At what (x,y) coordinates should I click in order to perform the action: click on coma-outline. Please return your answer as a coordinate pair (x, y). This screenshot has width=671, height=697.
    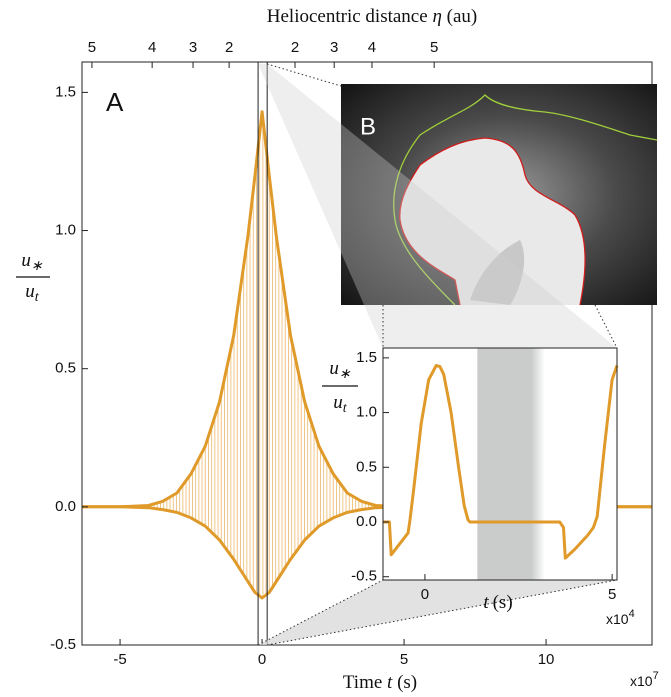
    Looking at the image, I should click on (525, 200).